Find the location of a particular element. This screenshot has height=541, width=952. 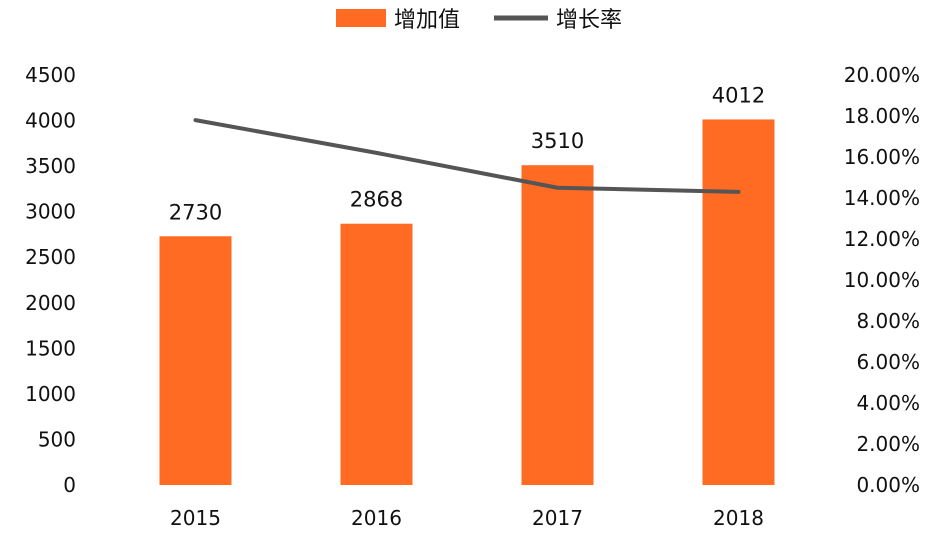

legend: 增加值 增长率 is located at coordinates (479, 20).